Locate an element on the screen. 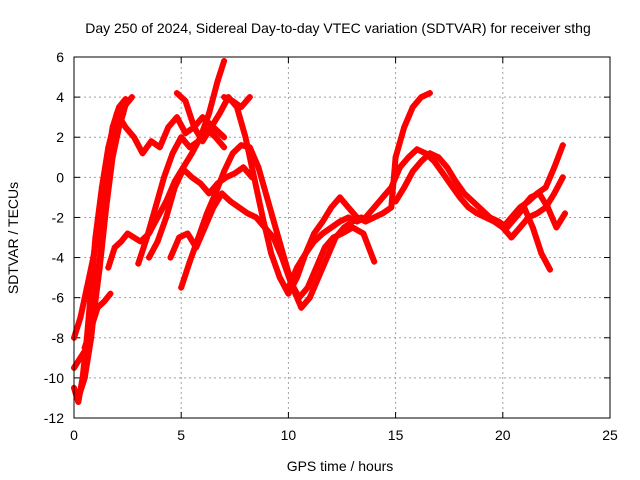 This screenshot has height=480, width=640. y-tick-label: 4 is located at coordinates (60, 97).